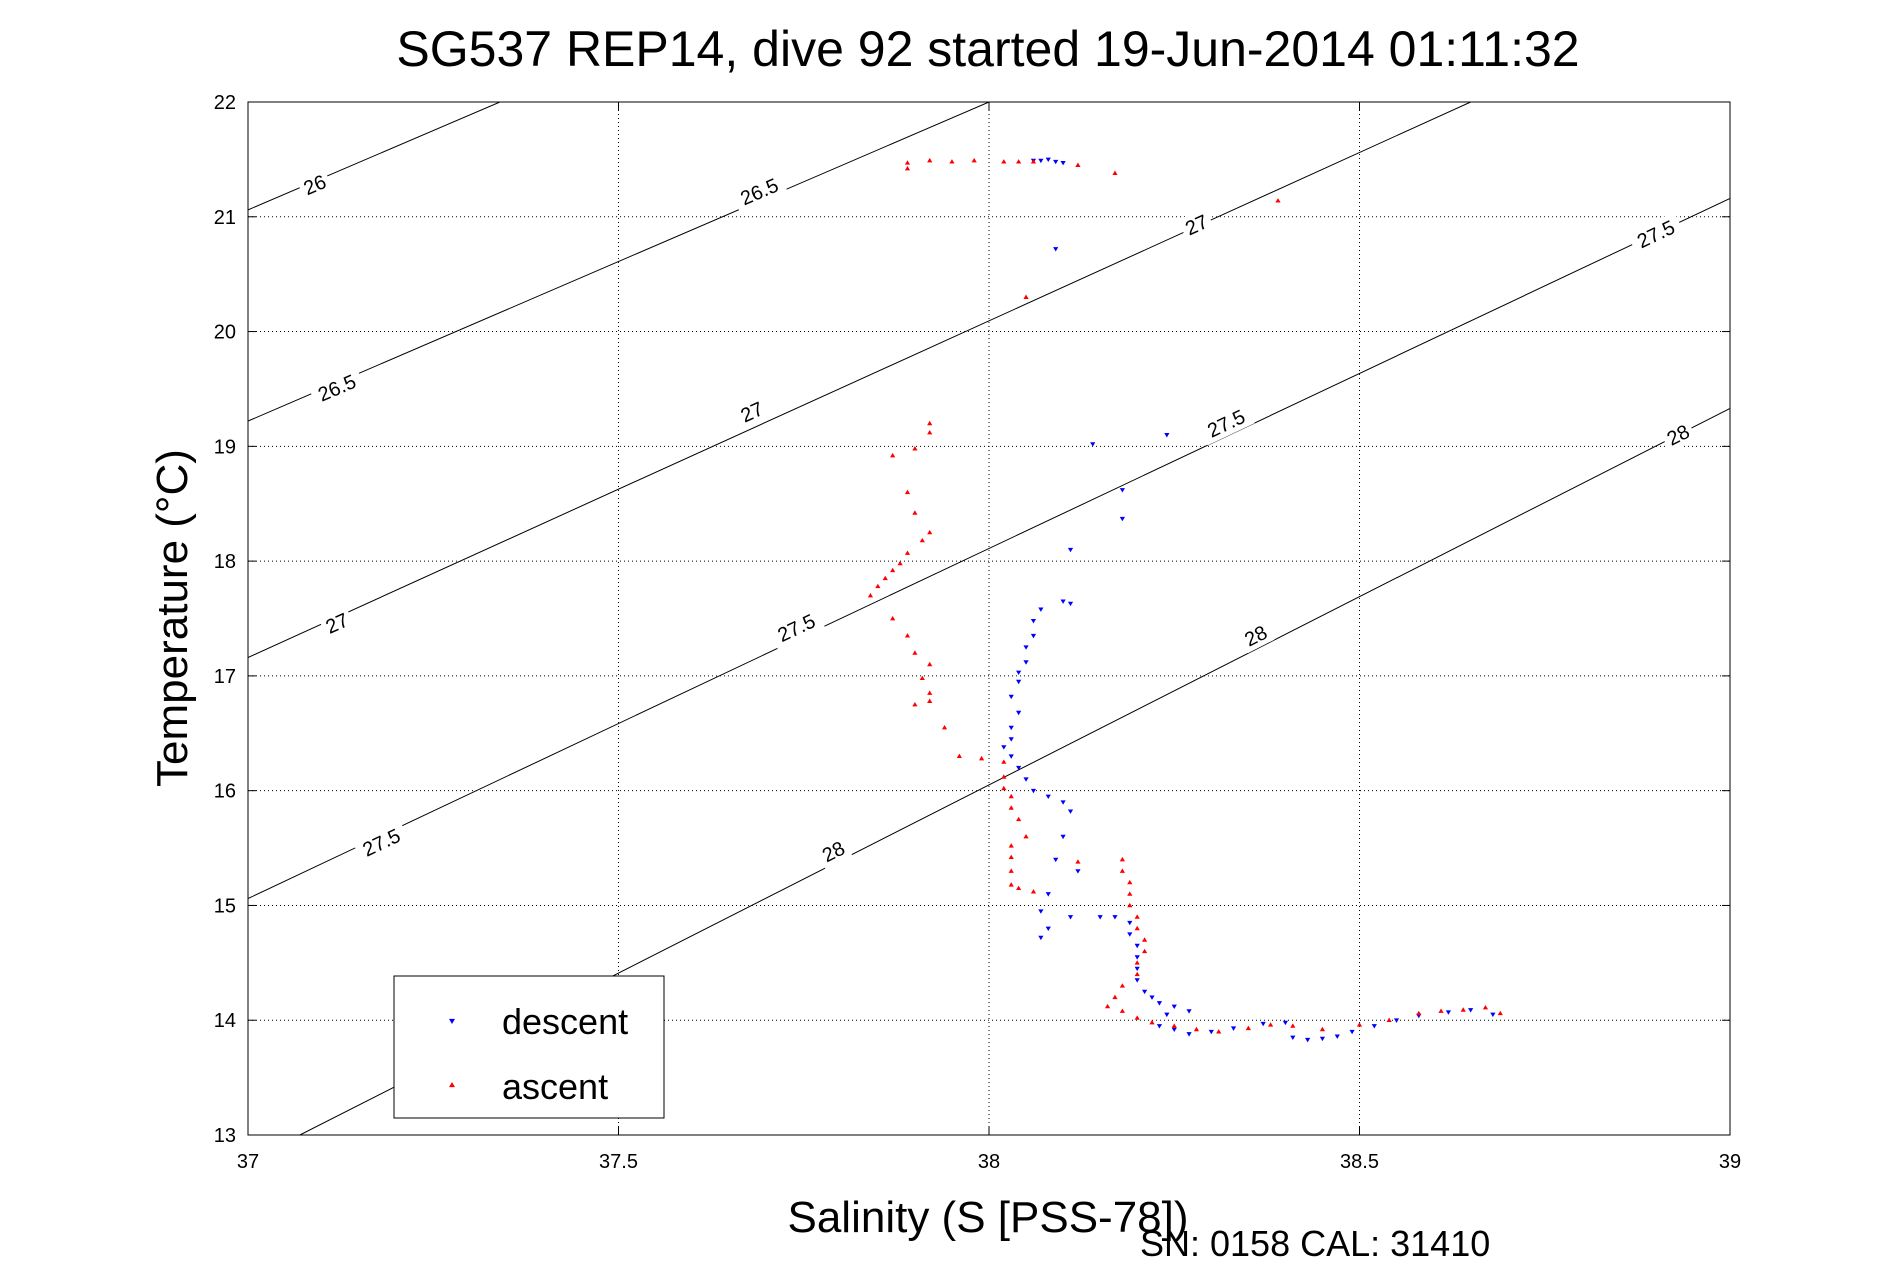 The height and width of the screenshot is (1262, 1891). Describe the element at coordinates (225, 103) in the screenshot. I see `y-tick-label: 22` at that location.